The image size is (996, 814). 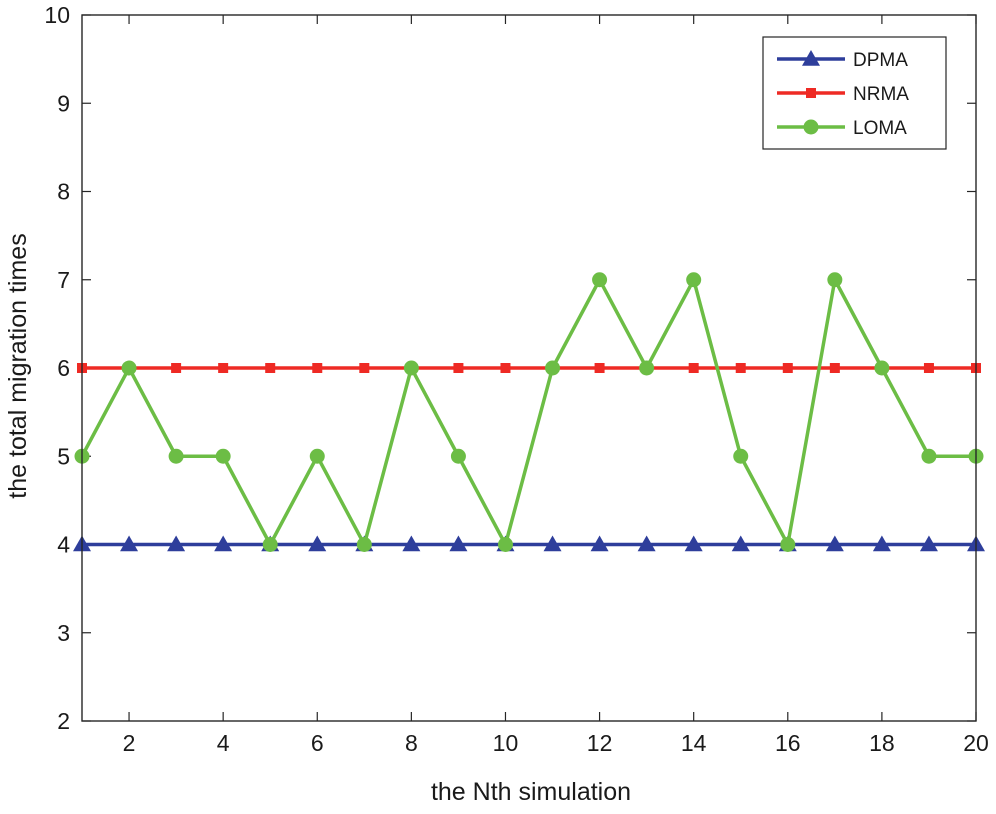 What do you see at coordinates (63, 456) in the screenshot?
I see `y-tick-label: 5` at bounding box center [63, 456].